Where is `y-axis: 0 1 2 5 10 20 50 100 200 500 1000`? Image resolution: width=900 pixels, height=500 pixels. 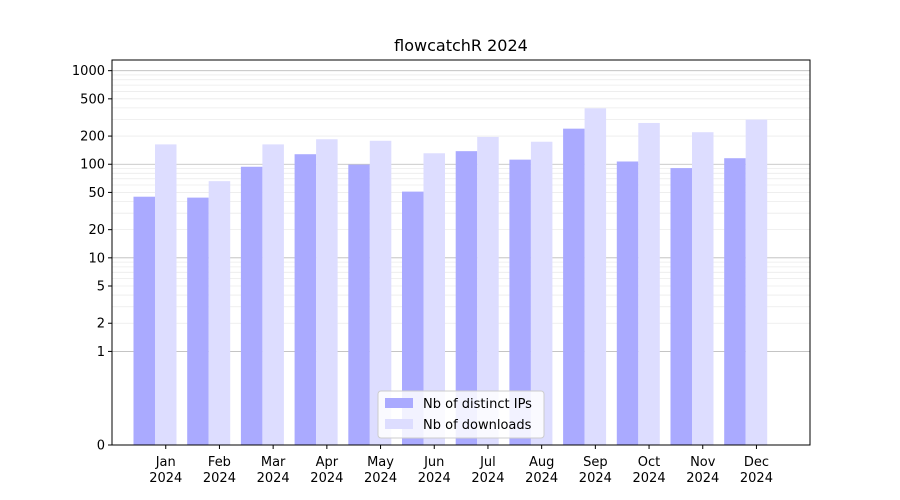
y-axis: 0 1 2 5 10 20 50 100 200 500 1000 is located at coordinates (92, 259).